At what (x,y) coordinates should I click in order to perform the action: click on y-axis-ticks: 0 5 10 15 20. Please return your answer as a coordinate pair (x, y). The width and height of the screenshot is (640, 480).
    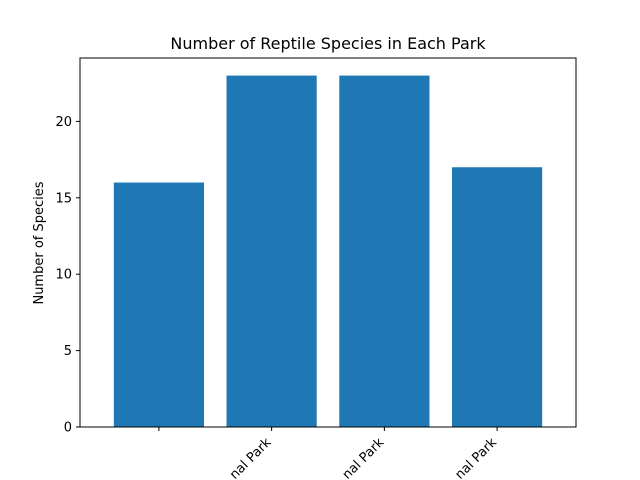
    Looking at the image, I should click on (67, 275).